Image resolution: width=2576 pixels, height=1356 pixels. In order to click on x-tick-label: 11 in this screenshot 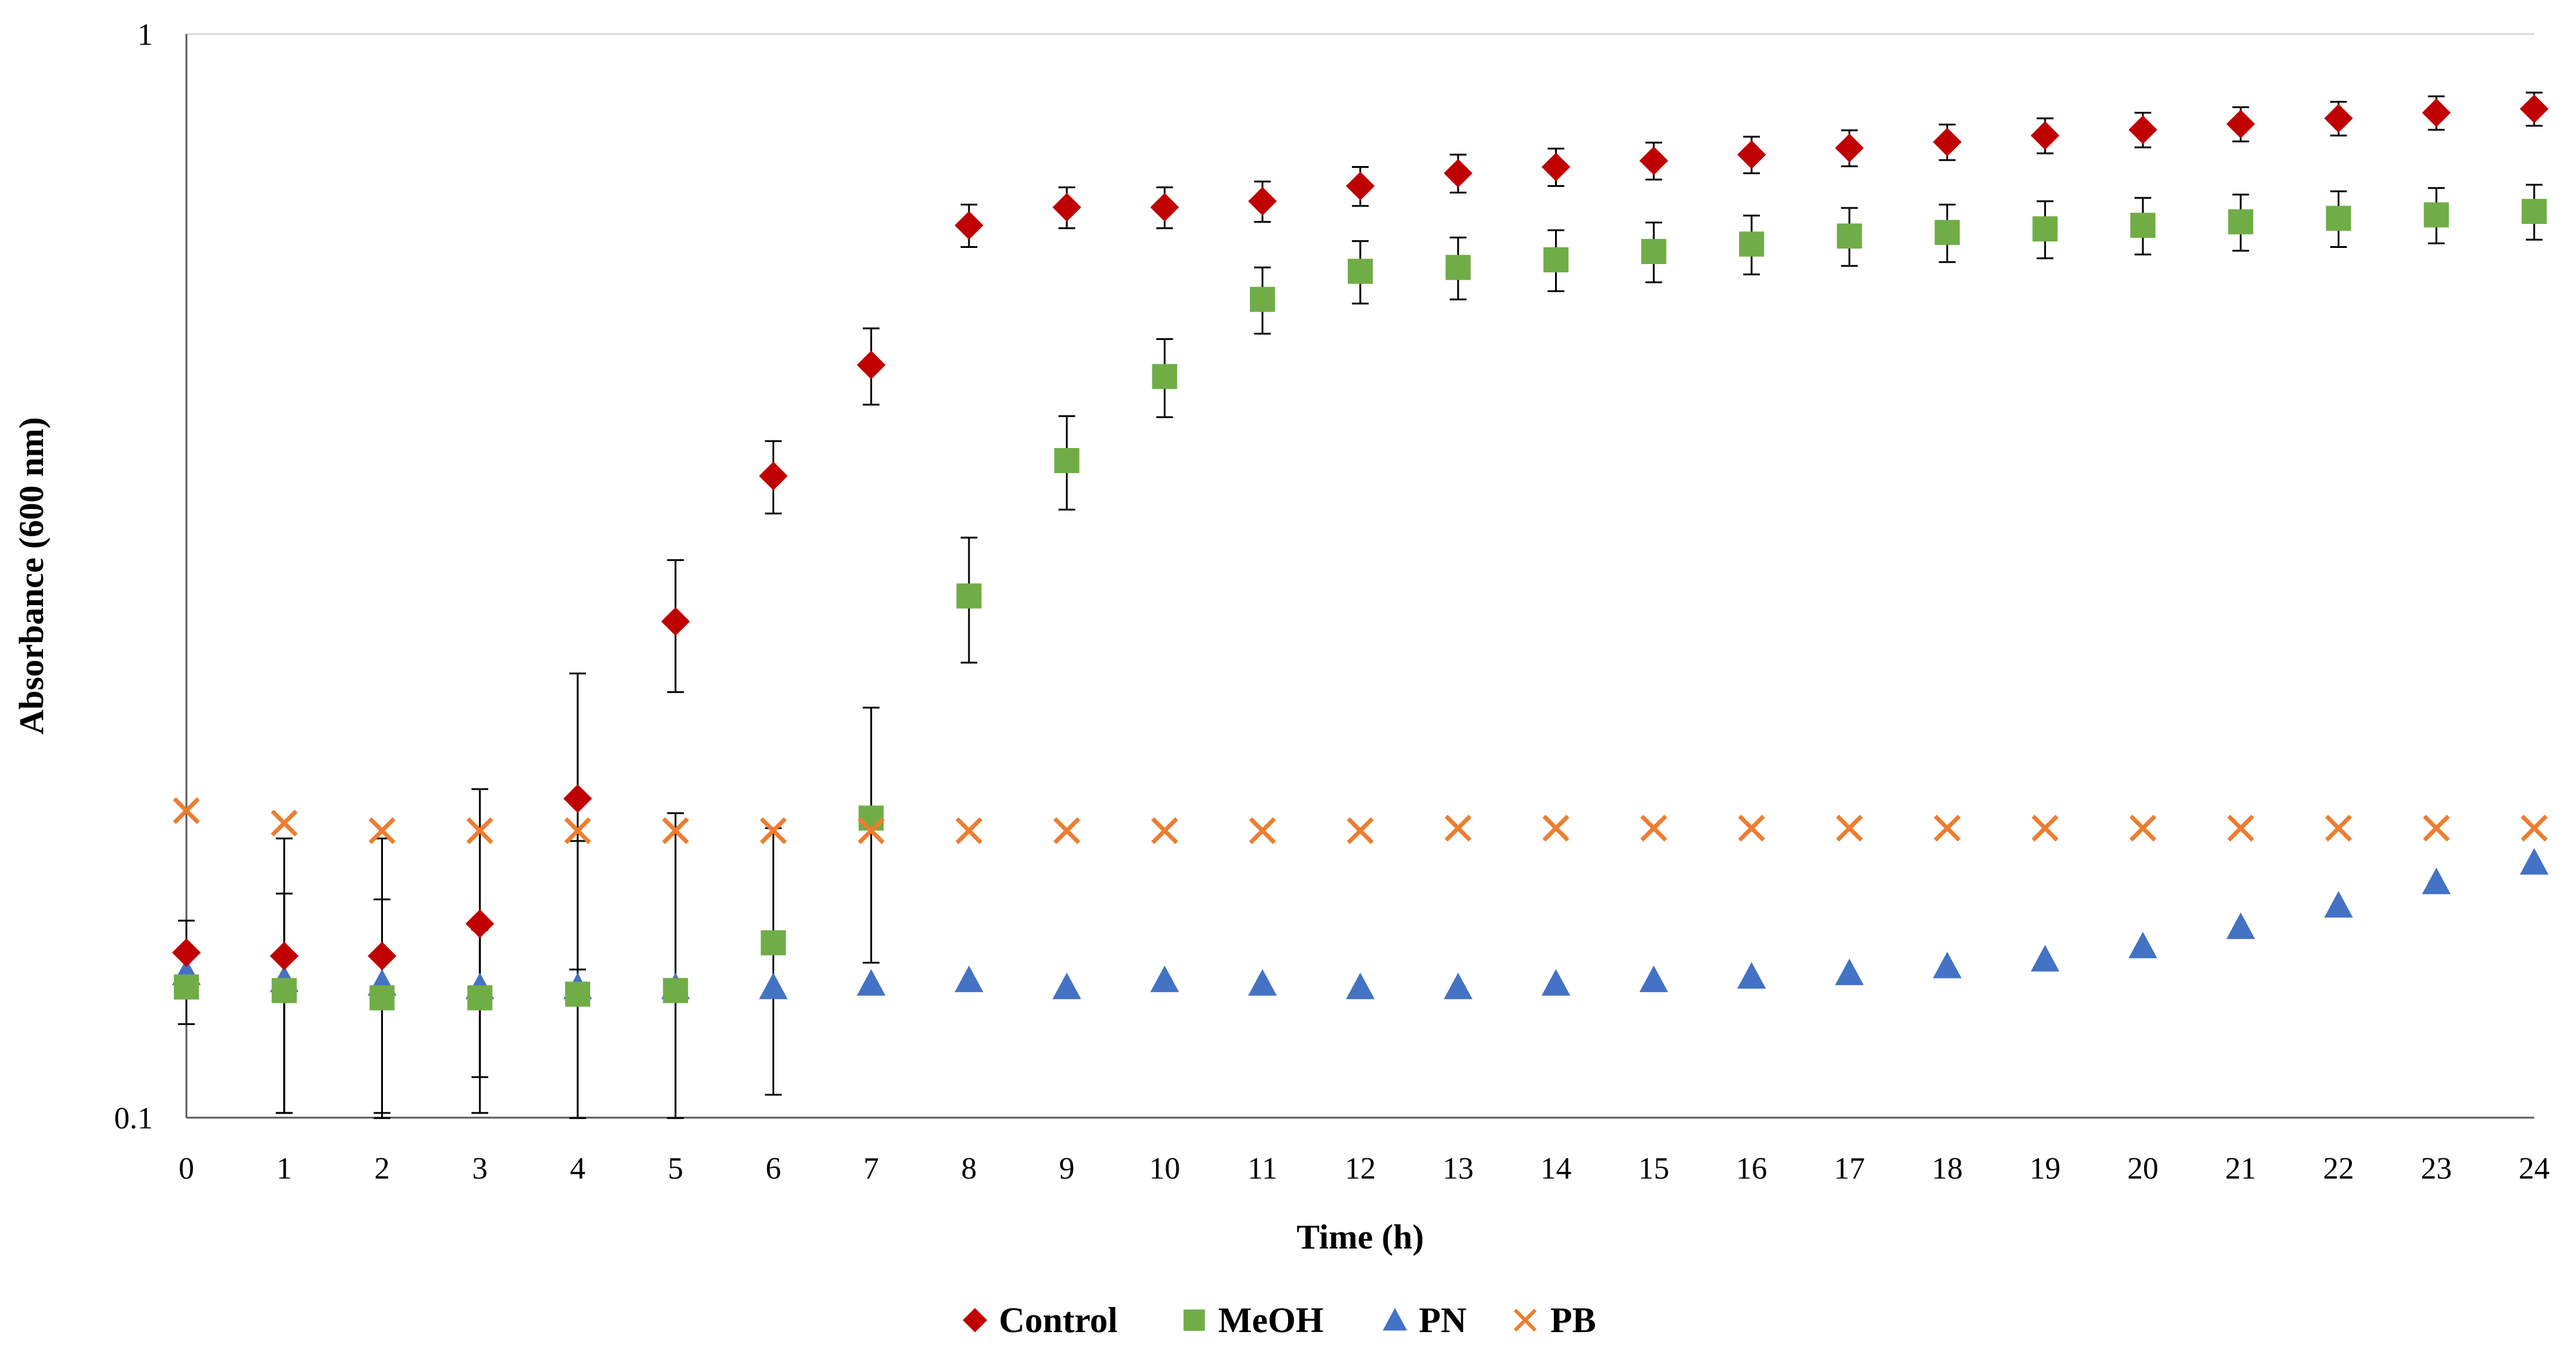, I will do `click(1262, 1169)`.